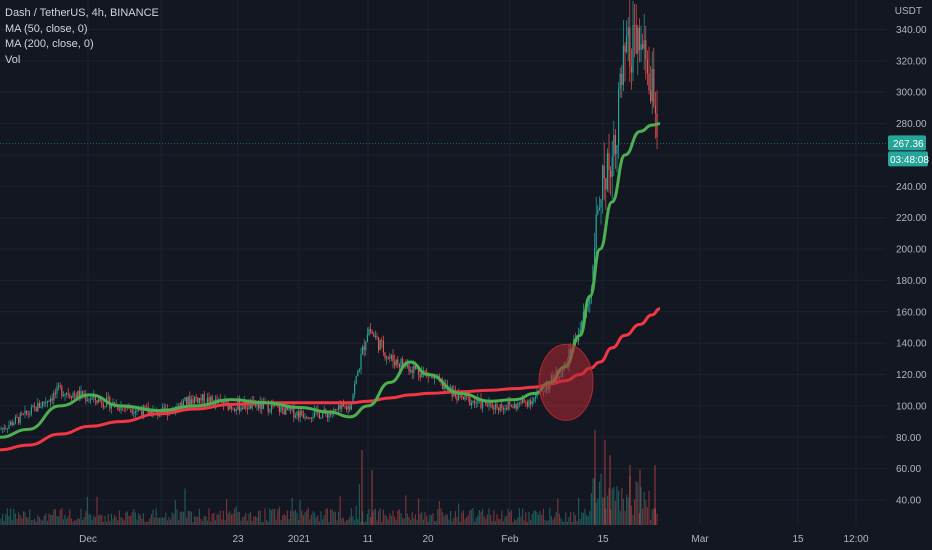 The height and width of the screenshot is (550, 932). What do you see at coordinates (911, 30) in the screenshot?
I see `price-tick-label: 340.00` at bounding box center [911, 30].